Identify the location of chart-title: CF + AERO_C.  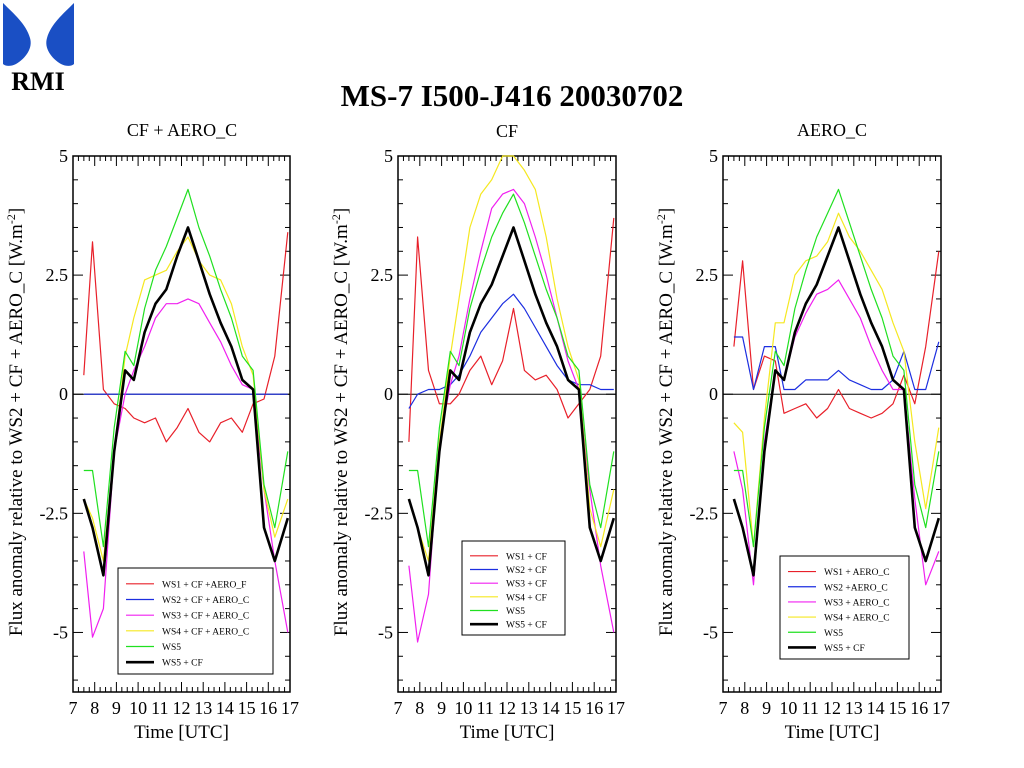
(182, 130).